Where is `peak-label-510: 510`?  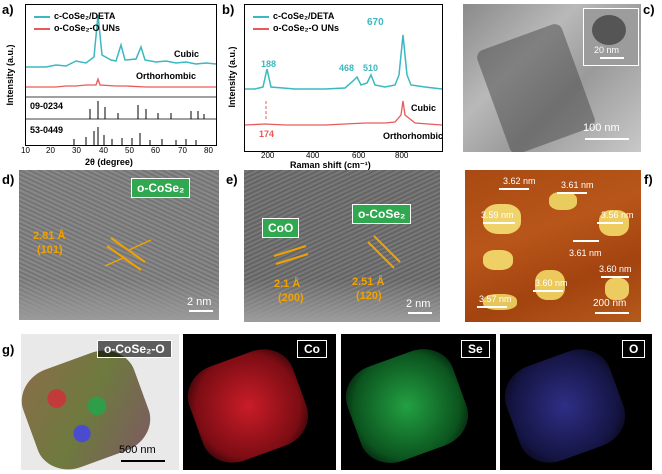 peak-label-510: 510 is located at coordinates (371, 68).